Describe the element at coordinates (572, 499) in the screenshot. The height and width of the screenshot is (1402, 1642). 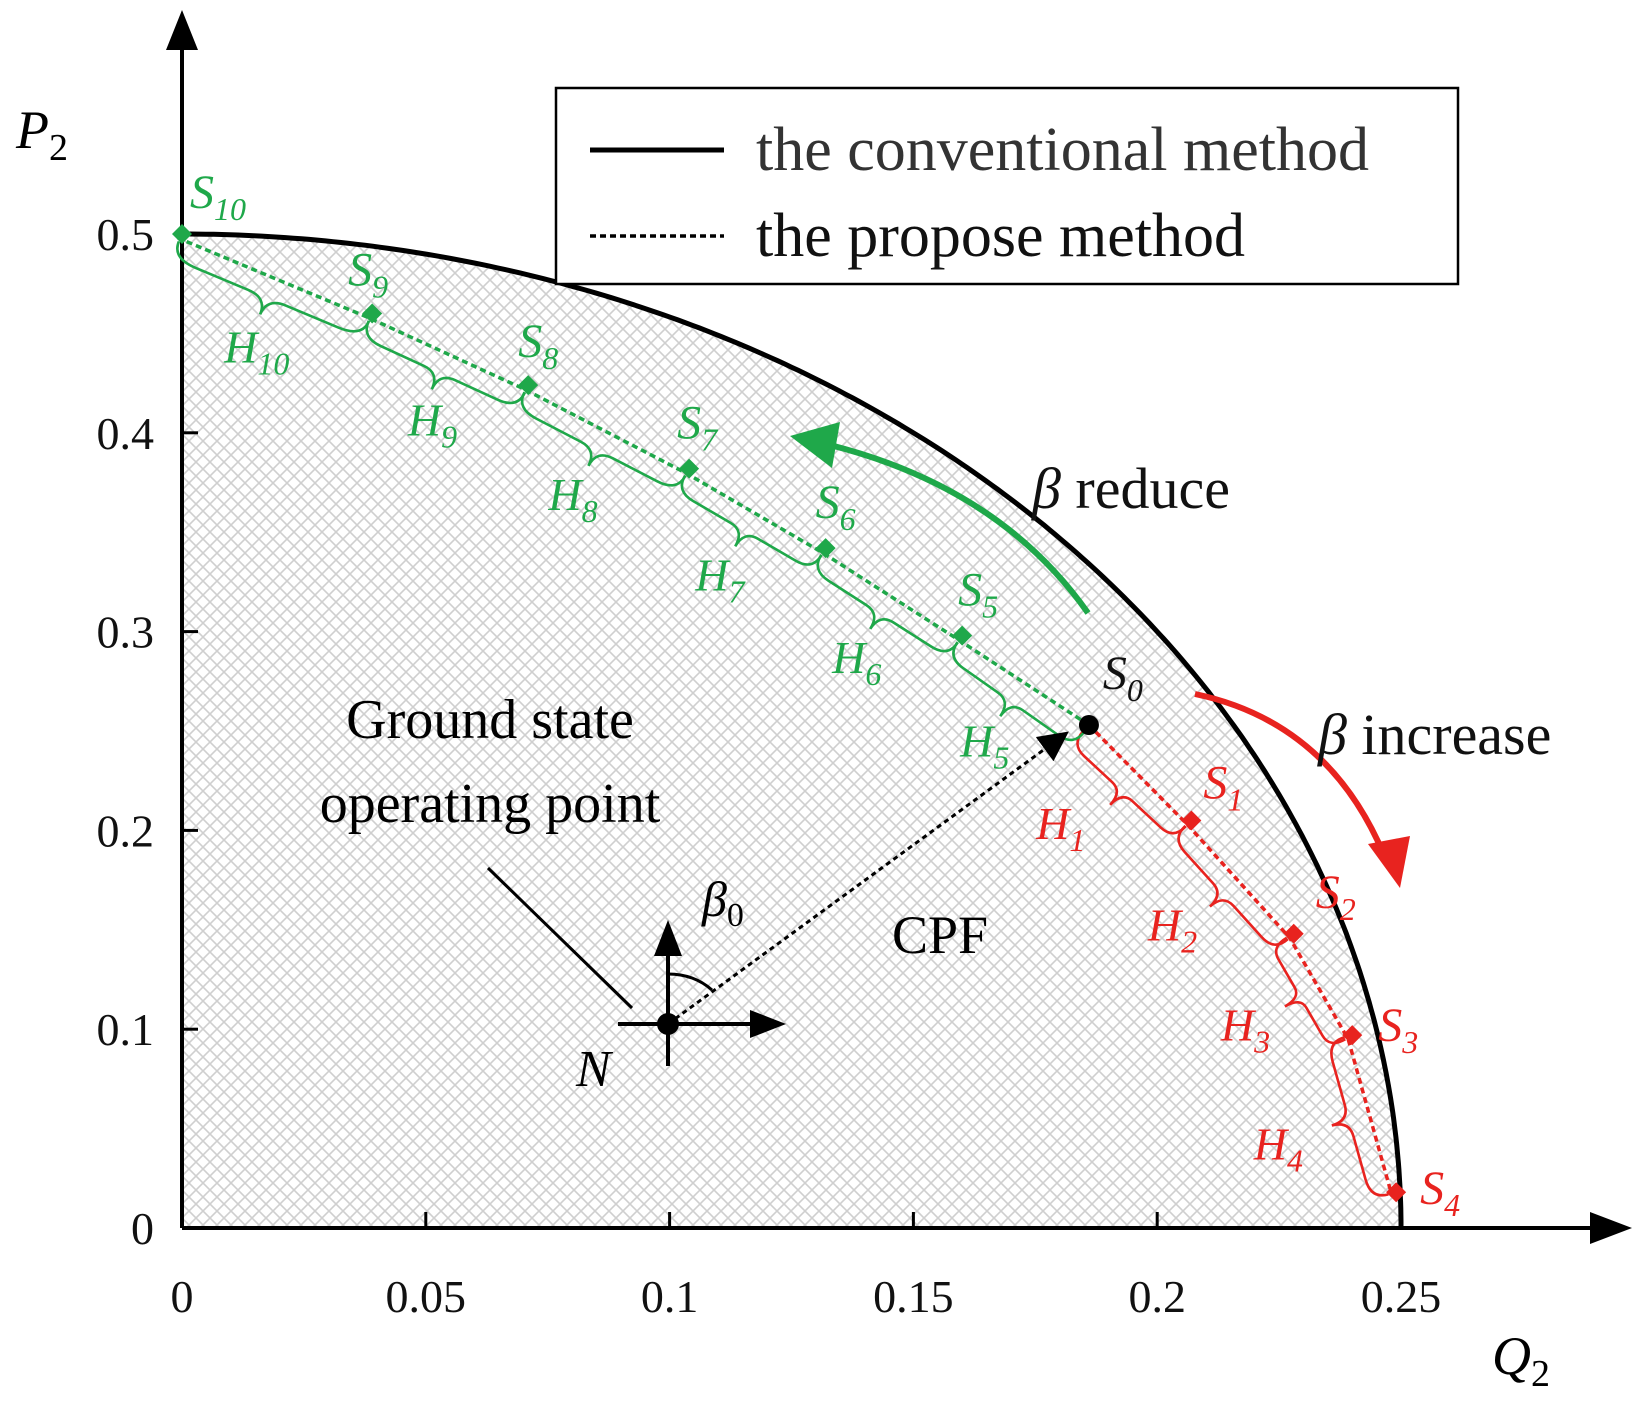
I see `step-label-h8: H8` at that location.